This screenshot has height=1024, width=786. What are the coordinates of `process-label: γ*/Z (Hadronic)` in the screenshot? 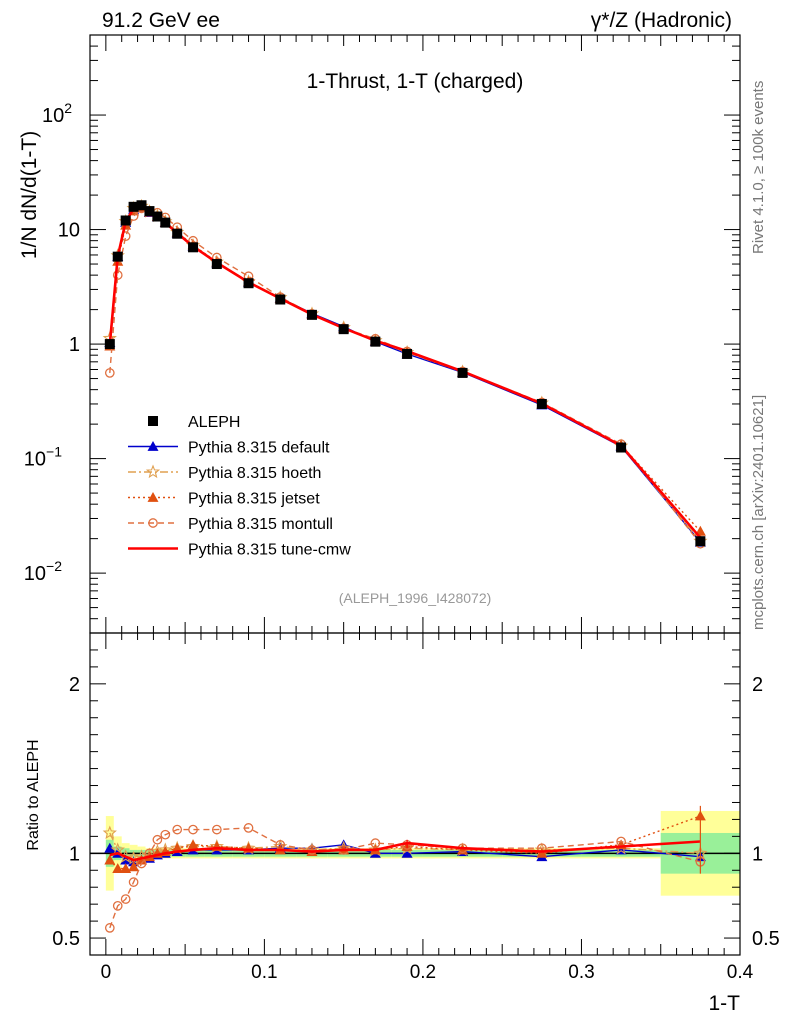 It's located at (661, 20).